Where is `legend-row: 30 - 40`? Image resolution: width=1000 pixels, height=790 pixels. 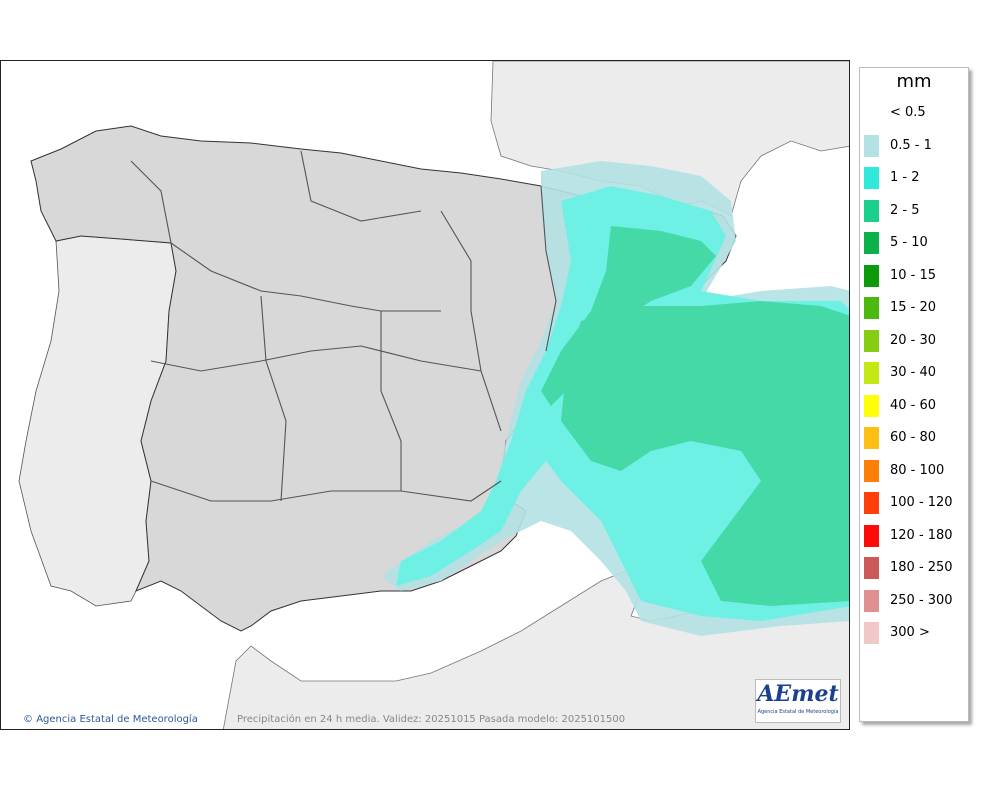 legend-row: 30 - 40 is located at coordinates (915, 373).